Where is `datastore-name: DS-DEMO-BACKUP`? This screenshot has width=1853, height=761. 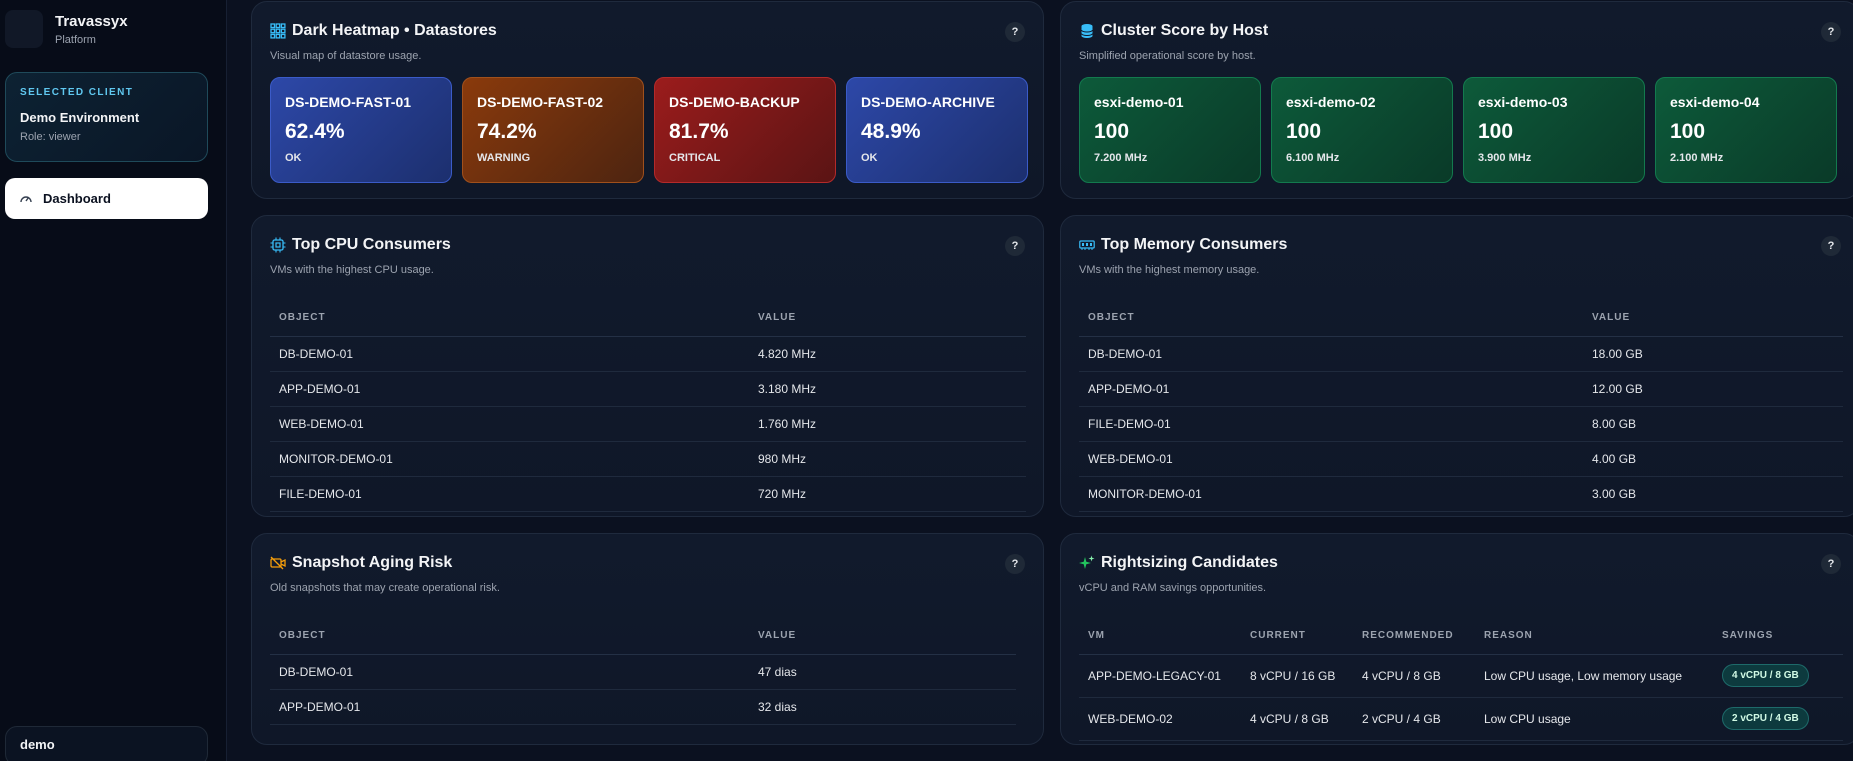 datastore-name: DS-DEMO-BACKUP is located at coordinates (734, 102).